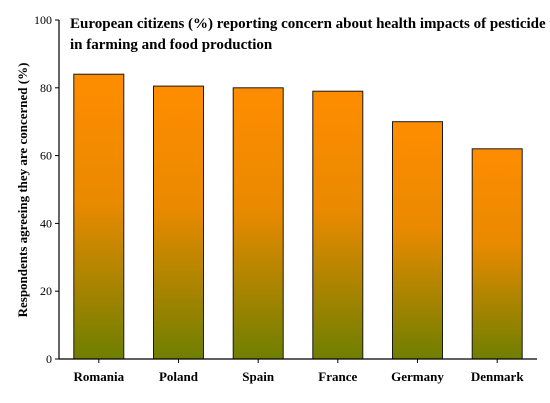 The image size is (550, 403). Describe the element at coordinates (258, 376) in the screenshot. I see `x-tick-label-spain: Spain` at that location.